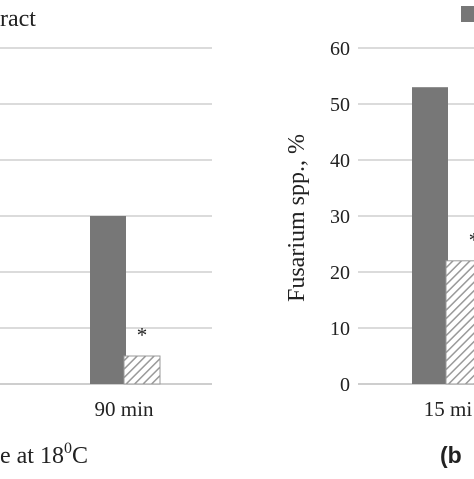 This screenshot has width=474, height=479. Describe the element at coordinates (284, 409) in the screenshot. I see `category-labels: 90 min 15 mi` at that location.